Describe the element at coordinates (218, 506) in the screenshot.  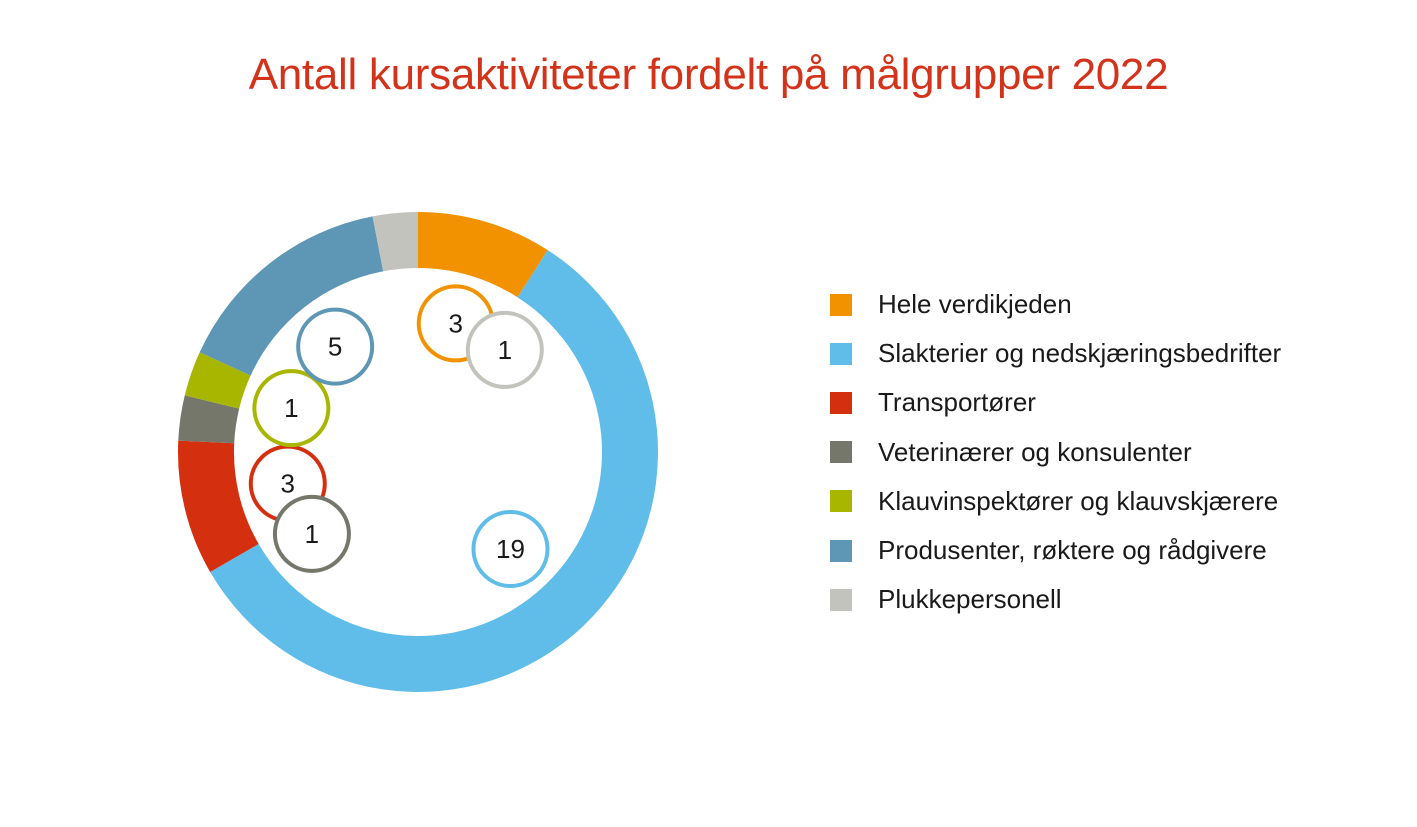
I see `slice-transportorer` at that location.